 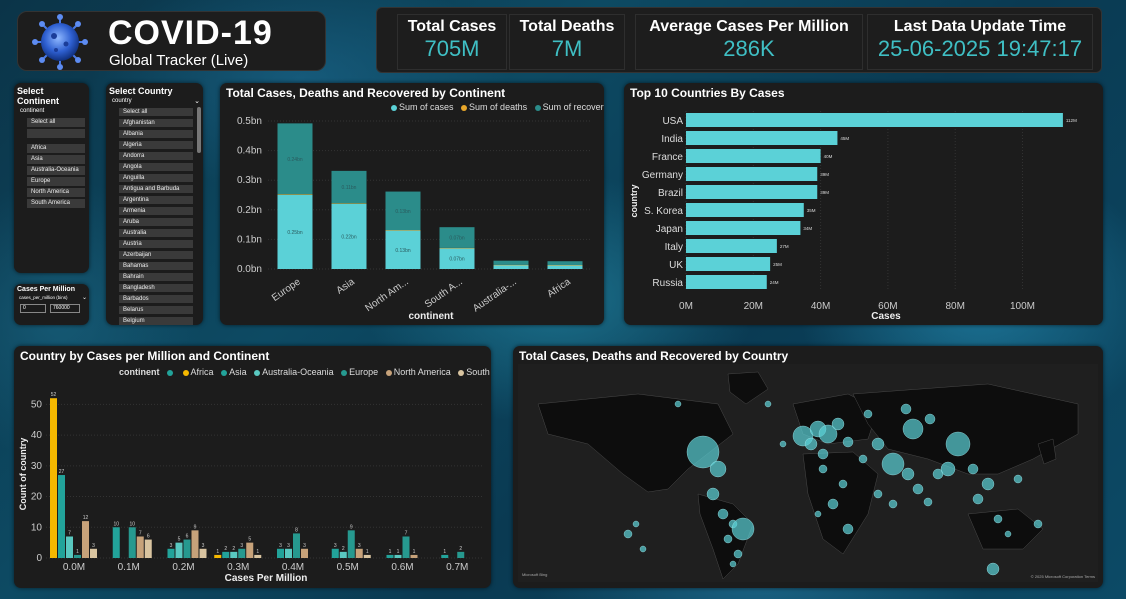 What do you see at coordinates (670, 193) in the screenshot?
I see `y-tick-label: Brazil` at bounding box center [670, 193].